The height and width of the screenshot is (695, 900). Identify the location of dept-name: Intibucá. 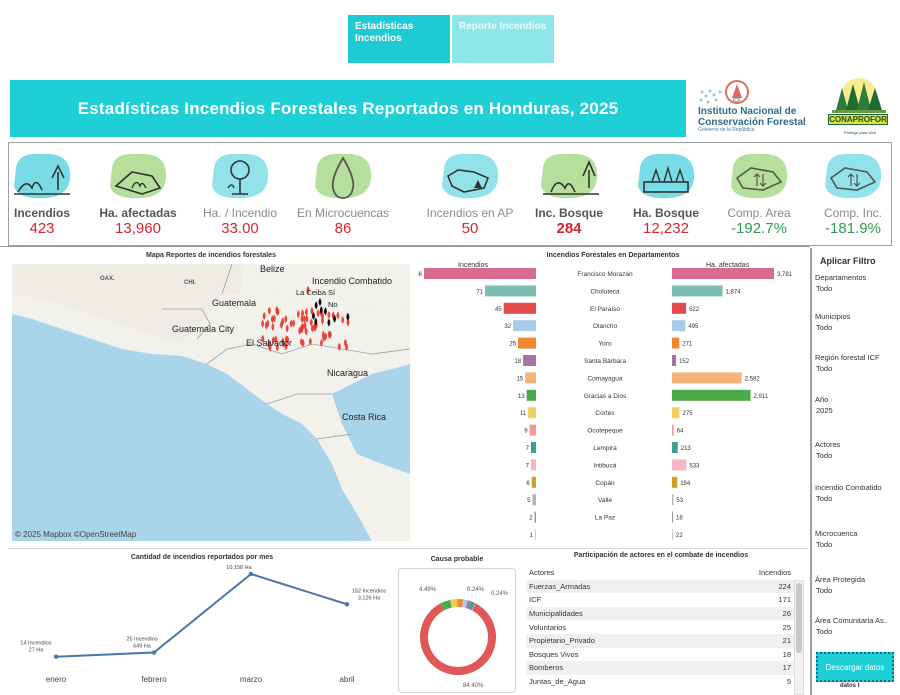
(605, 465).